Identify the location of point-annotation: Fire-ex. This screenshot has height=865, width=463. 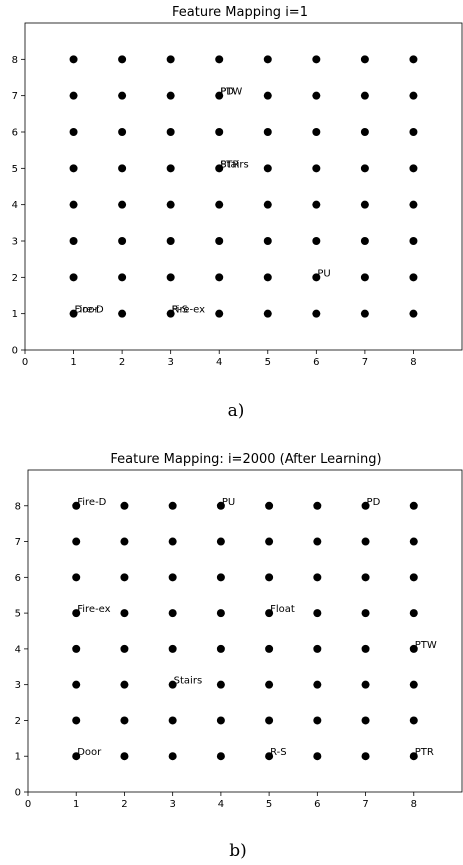
(93, 609).